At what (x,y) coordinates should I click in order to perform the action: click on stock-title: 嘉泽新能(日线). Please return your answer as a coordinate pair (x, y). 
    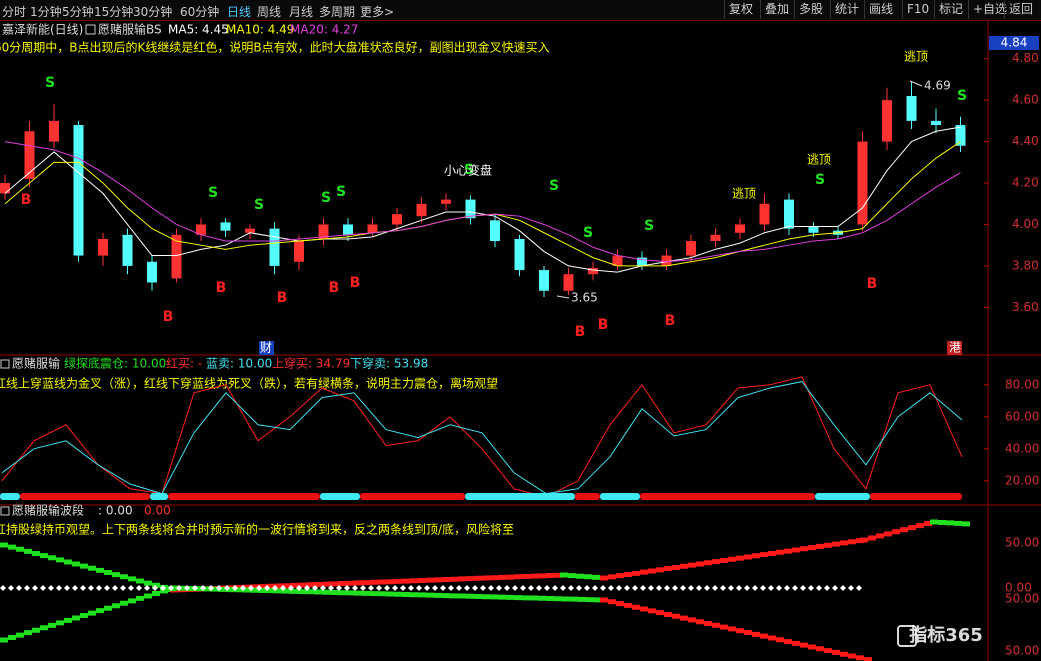
    Looking at the image, I should click on (42, 29).